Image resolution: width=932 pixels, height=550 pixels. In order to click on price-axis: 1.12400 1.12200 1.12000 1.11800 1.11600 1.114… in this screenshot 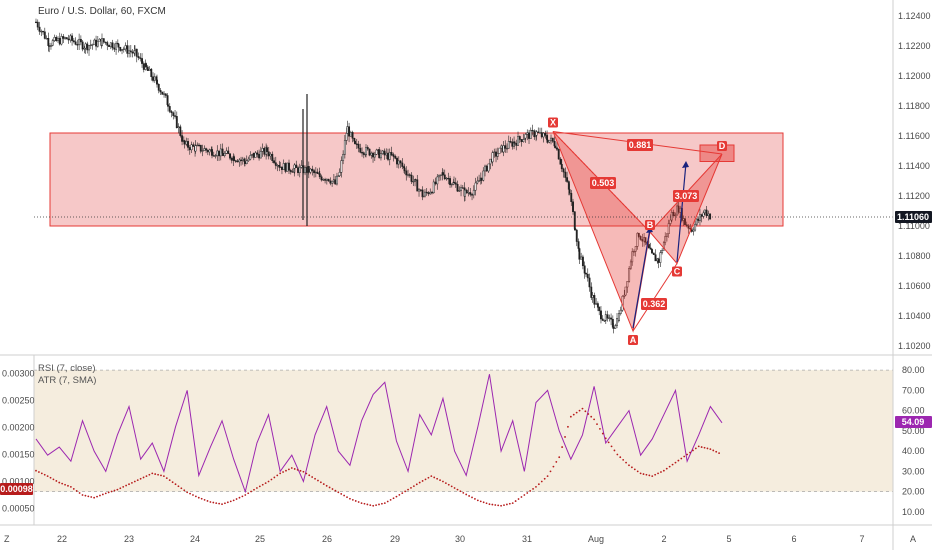, I will do `click(914, 181)`.